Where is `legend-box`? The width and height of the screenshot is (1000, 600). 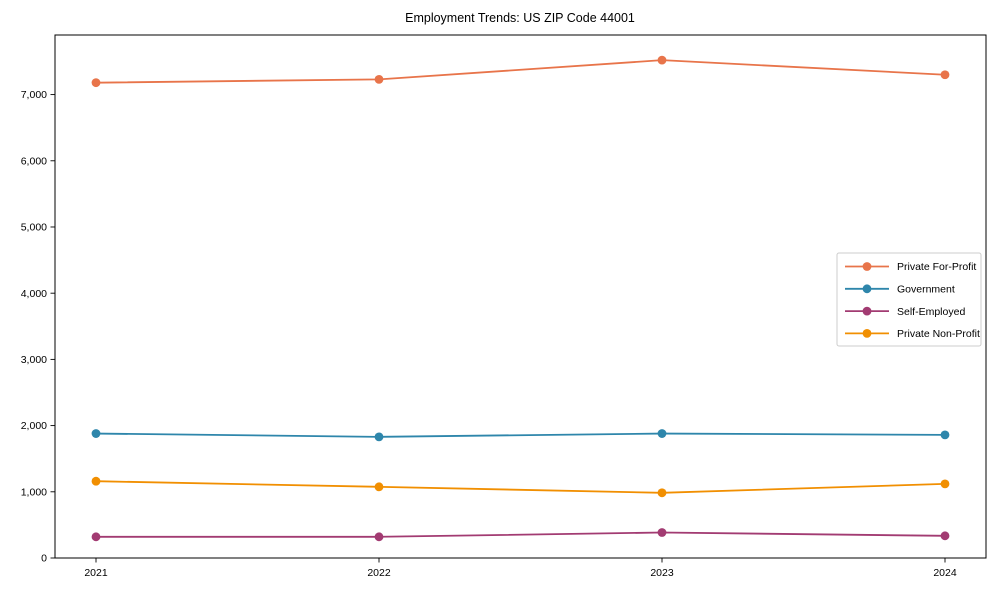
legend-box is located at coordinates (909, 299).